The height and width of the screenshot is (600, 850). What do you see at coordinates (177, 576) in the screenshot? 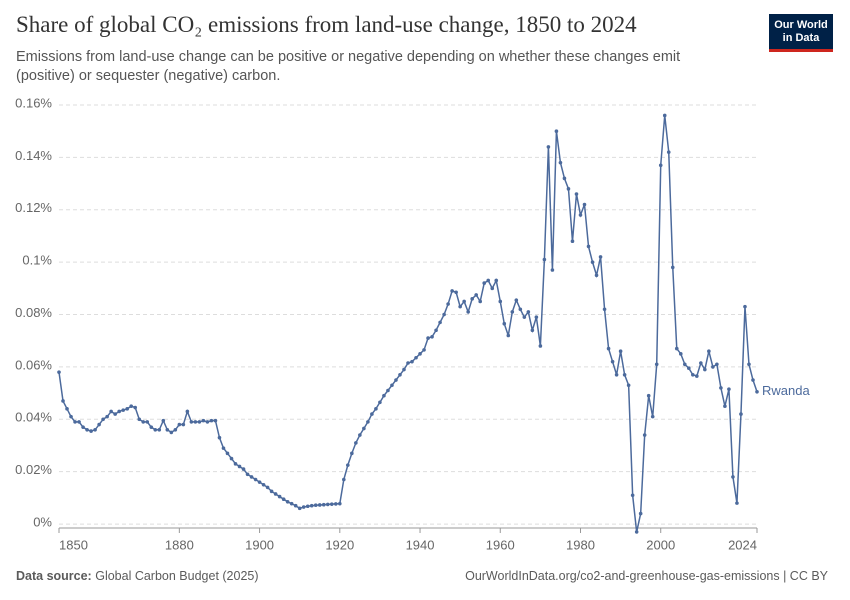
I see `source: Global Carbon Budget (2025)` at bounding box center [177, 576].